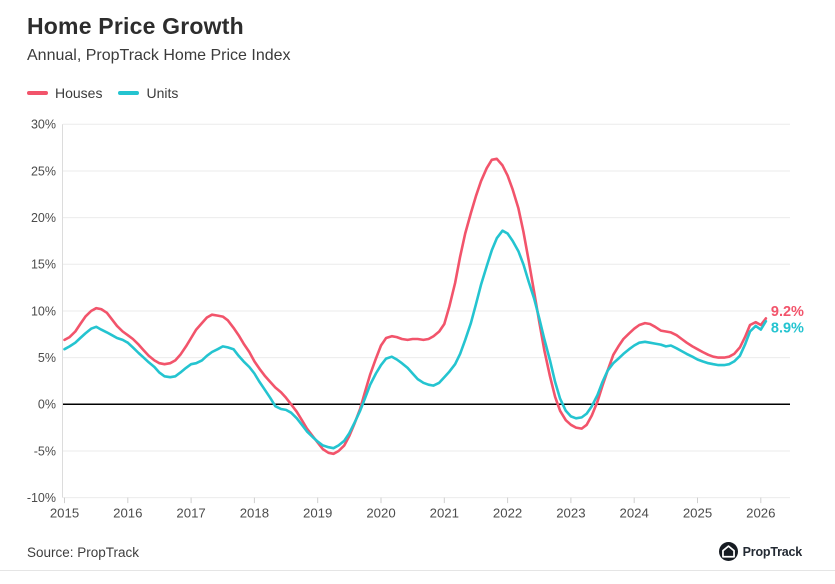  Describe the element at coordinates (47, 405) in the screenshot. I see `y-axis-tick-label: 0%` at that location.